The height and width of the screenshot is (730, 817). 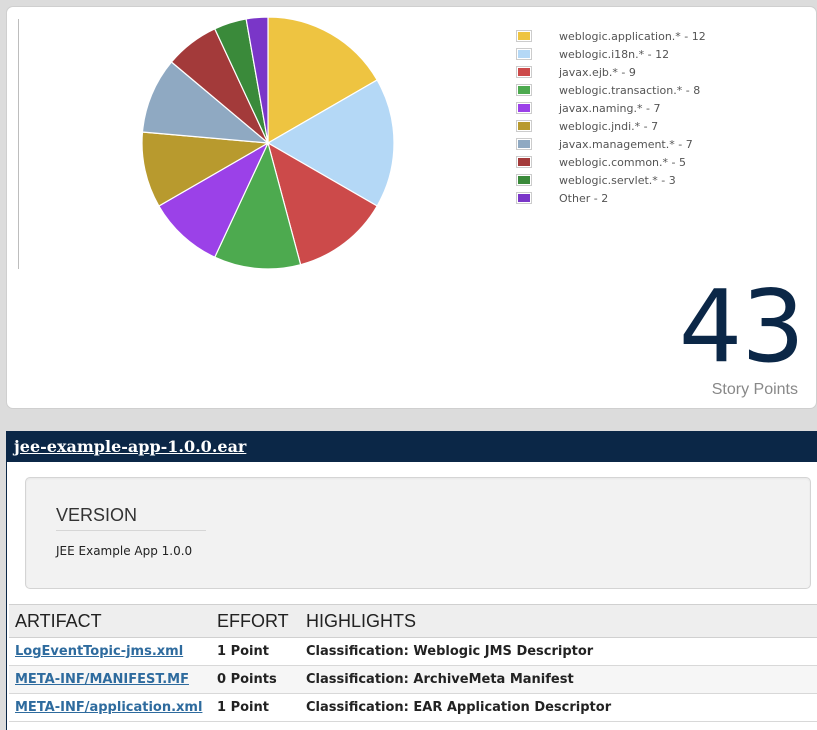 I want to click on pie-slice-javax-management, so click(x=205, y=102).